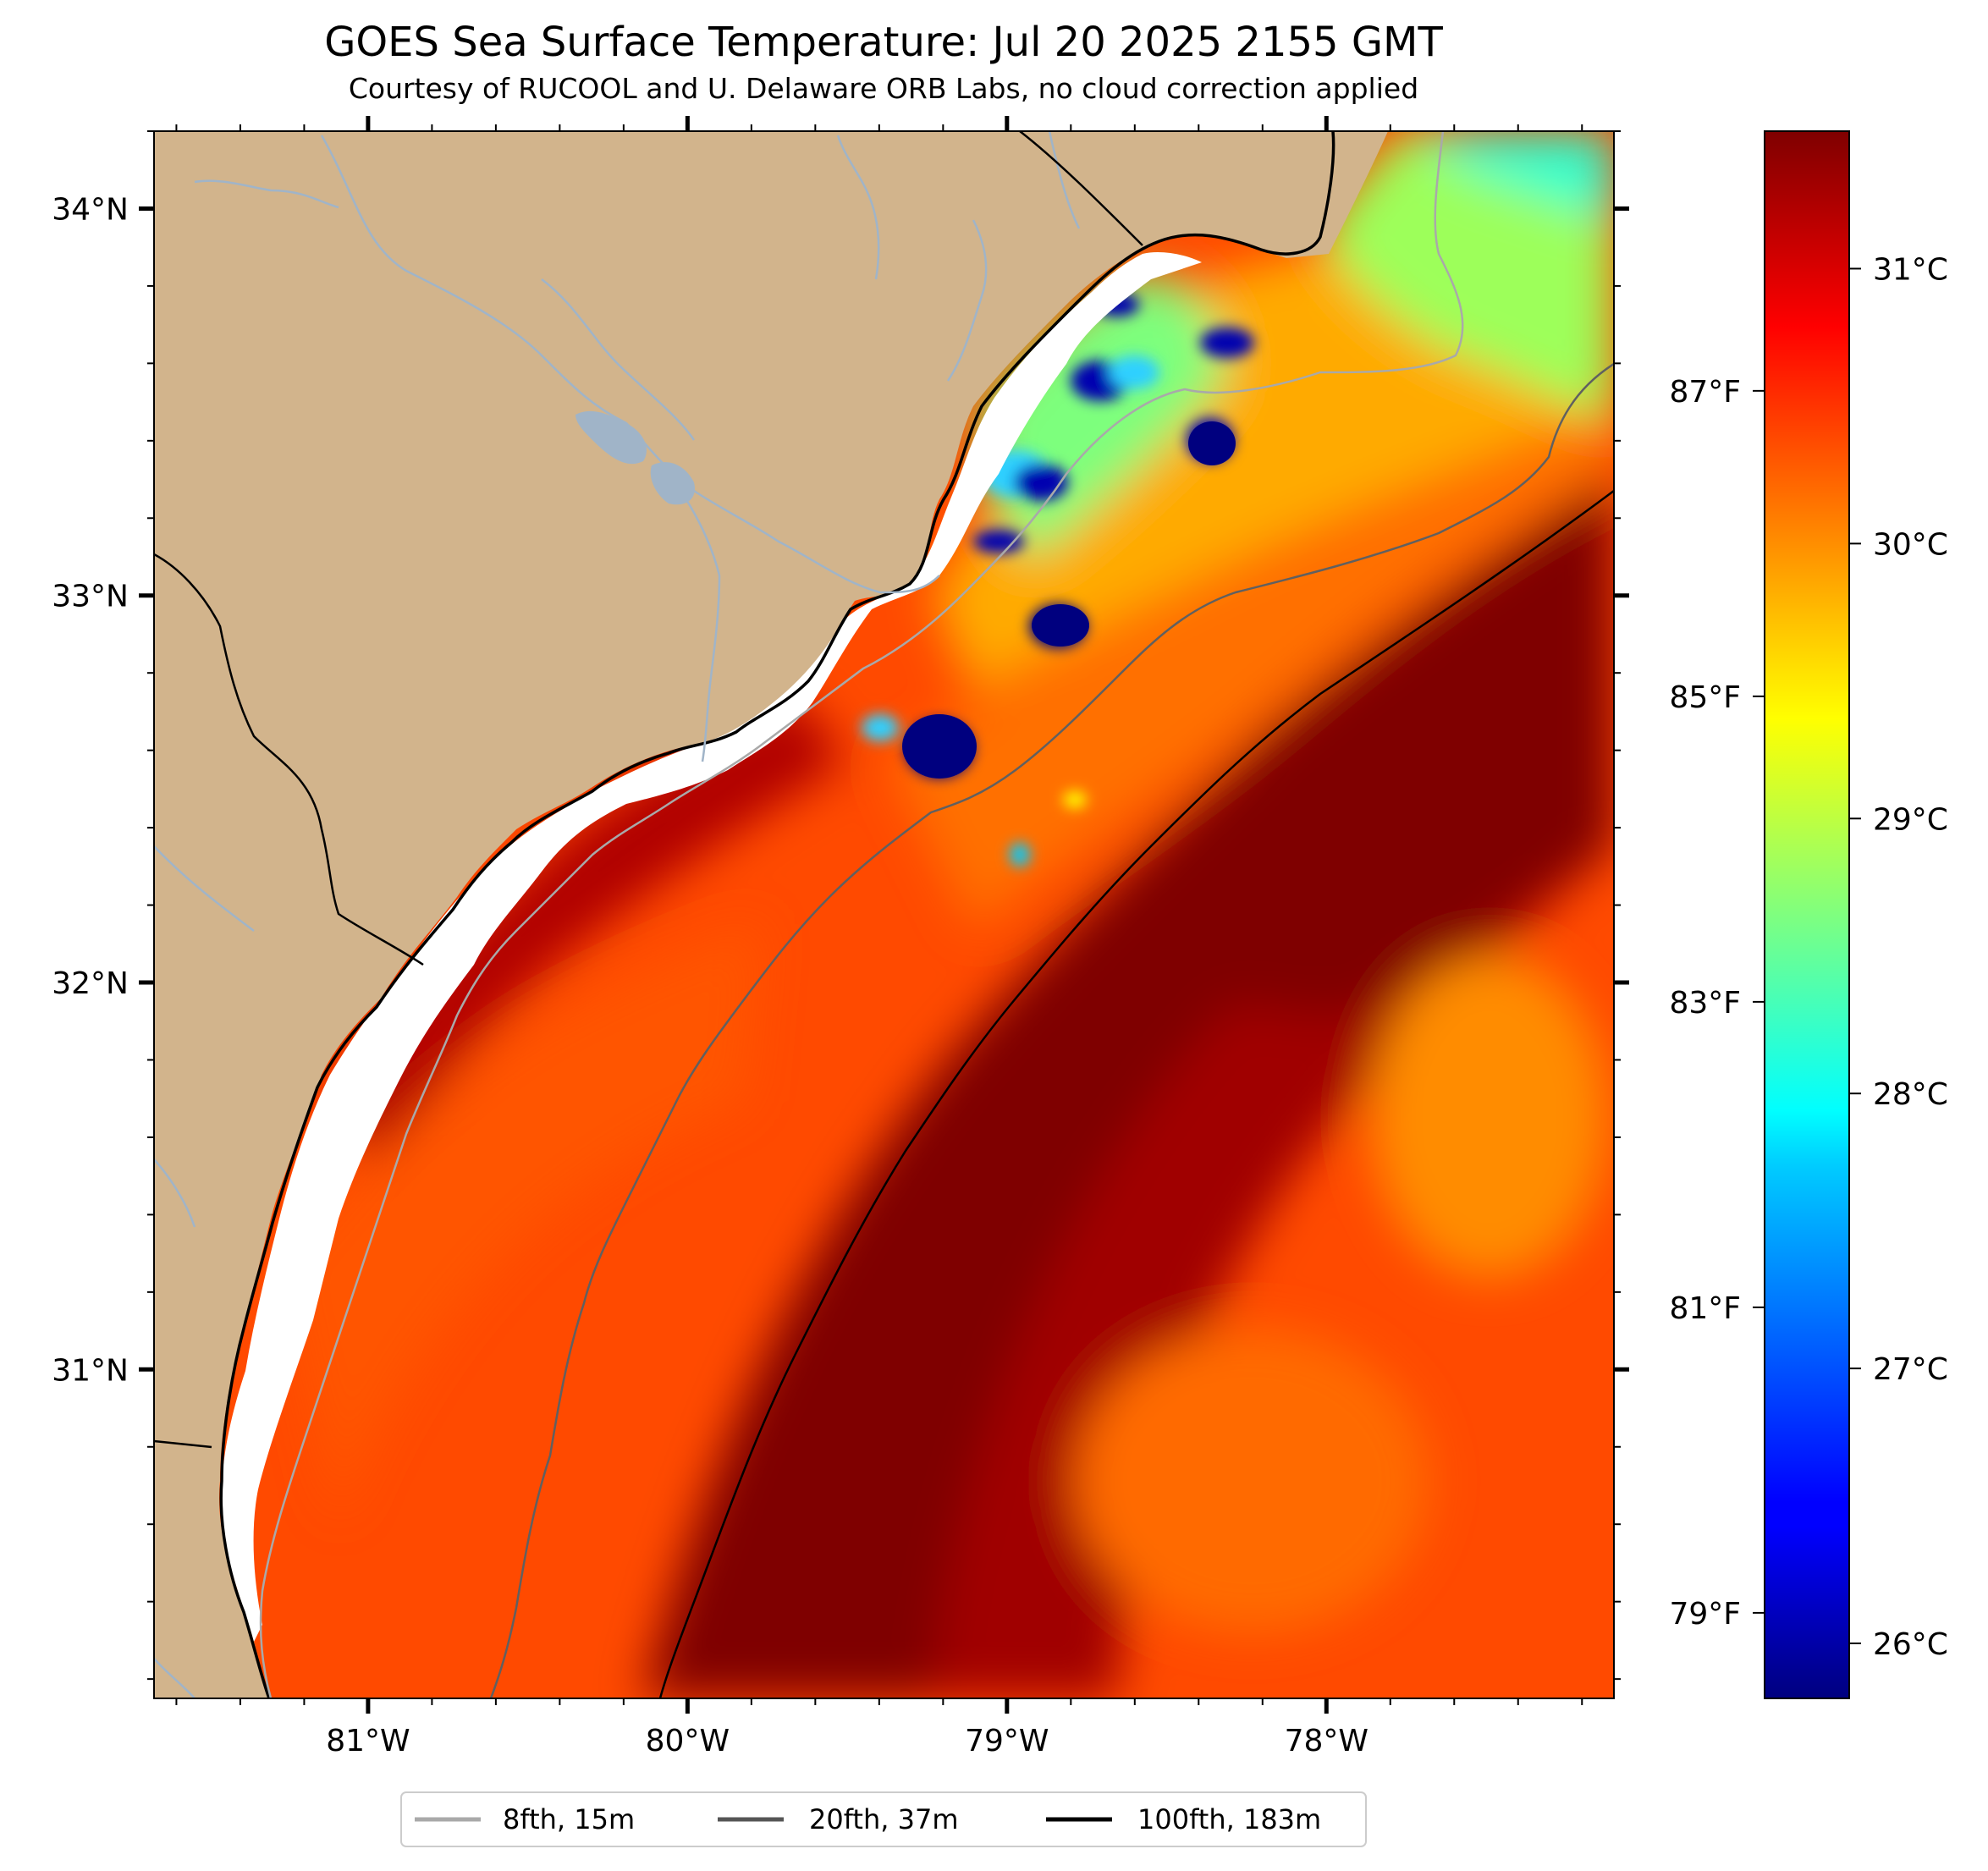 The image size is (1988, 1871). What do you see at coordinates (1326, 1741) in the screenshot?
I see `lon-tick-label: 78°W` at bounding box center [1326, 1741].